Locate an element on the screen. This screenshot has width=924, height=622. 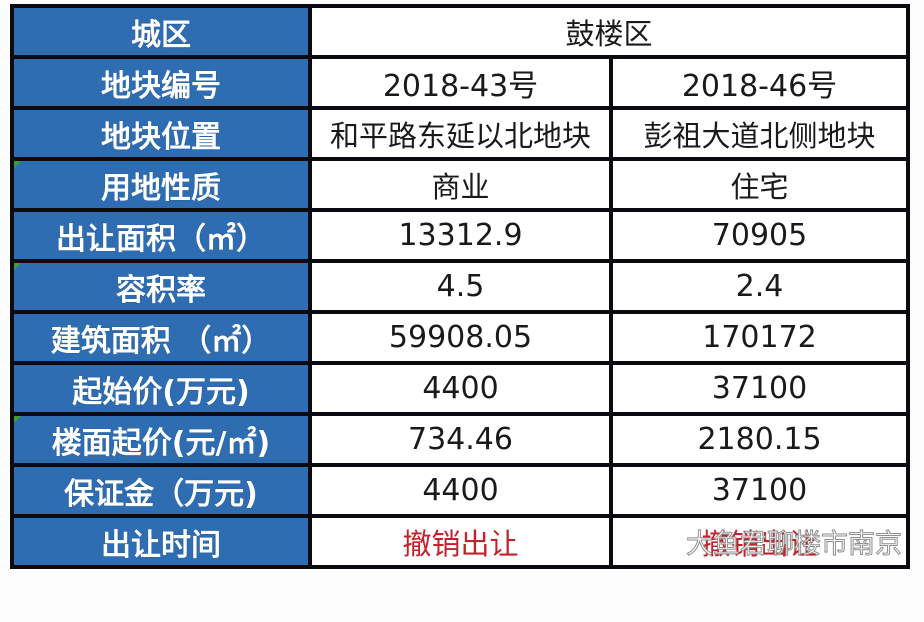
row-label-text: 地块编号 is located at coordinates (161, 86).